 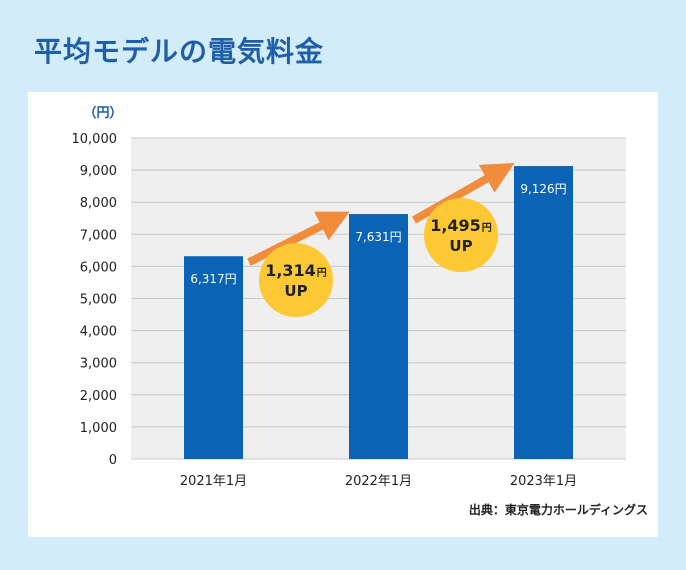 What do you see at coordinates (543, 189) in the screenshot?
I see `bar-value-label: 9,126円` at bounding box center [543, 189].